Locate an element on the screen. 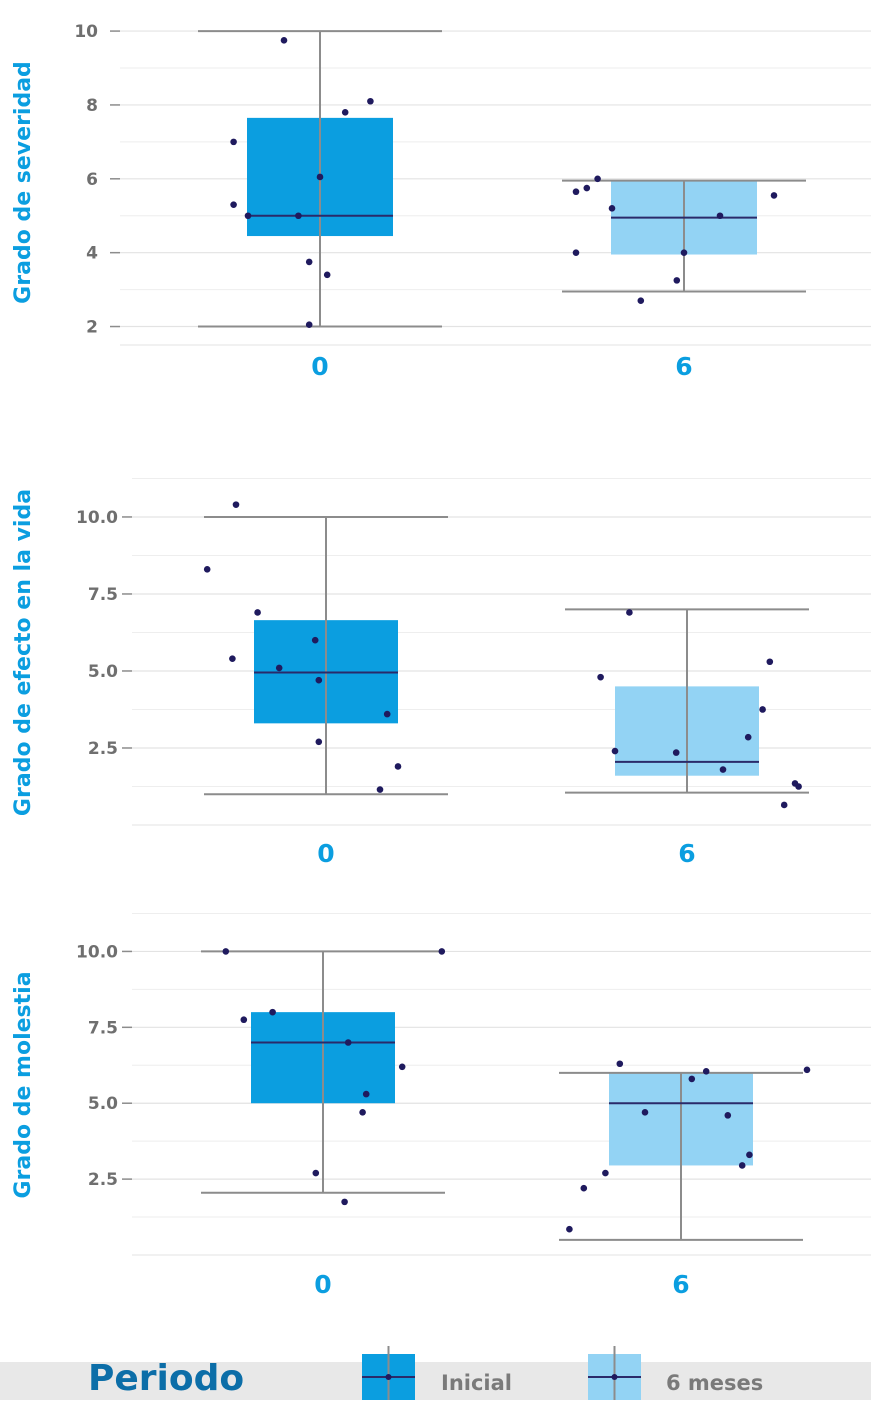  y-tick-label: 2 is located at coordinates (92, 328).